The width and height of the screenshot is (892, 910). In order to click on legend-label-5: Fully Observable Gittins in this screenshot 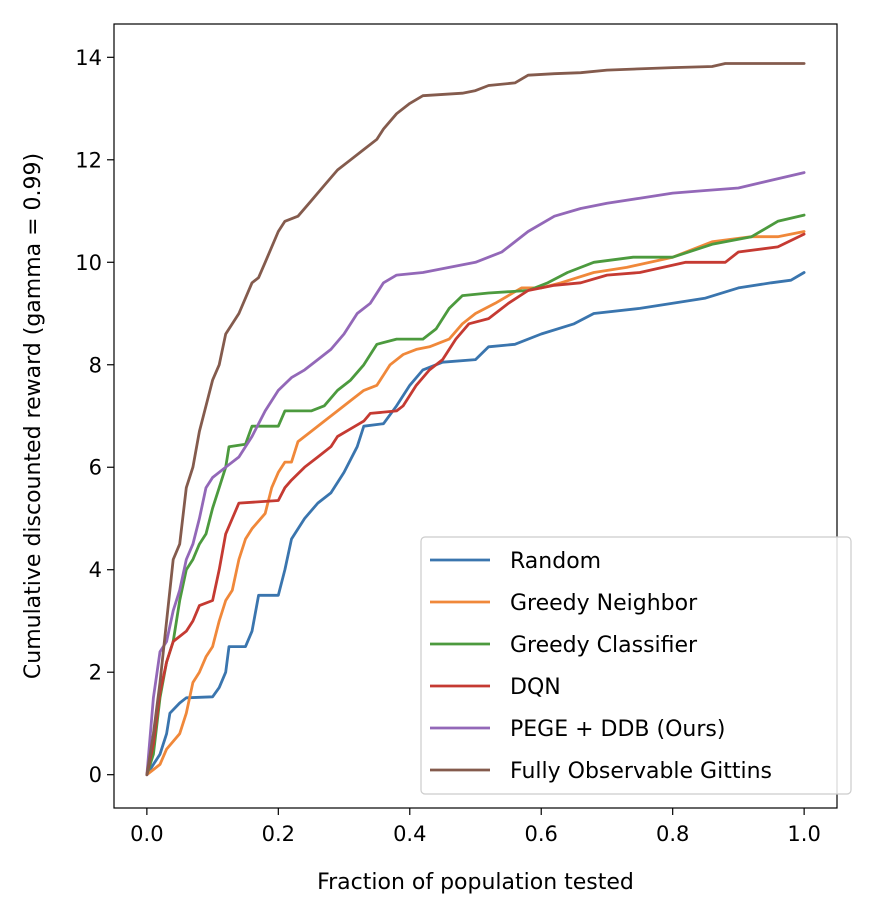, I will do `click(641, 771)`.